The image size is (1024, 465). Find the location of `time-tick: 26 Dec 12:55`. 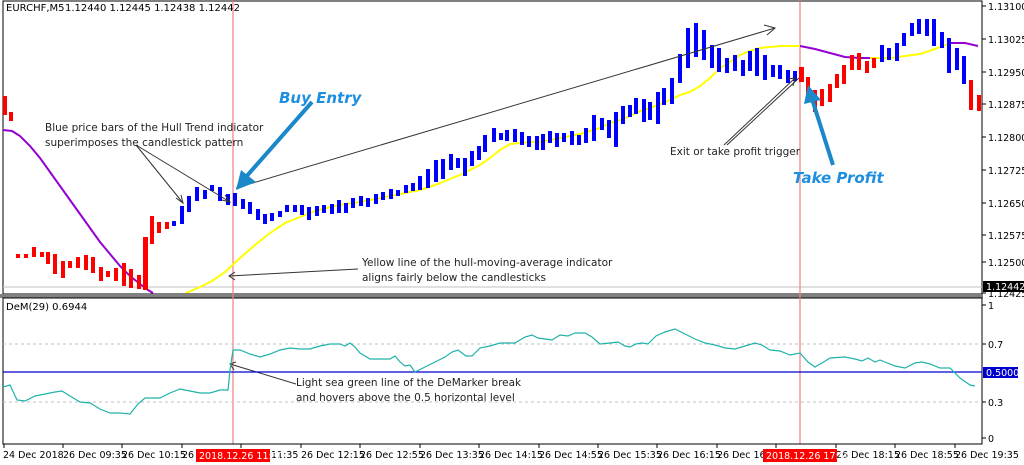

time-tick: 26 Dec 12:55 is located at coordinates (392, 455).